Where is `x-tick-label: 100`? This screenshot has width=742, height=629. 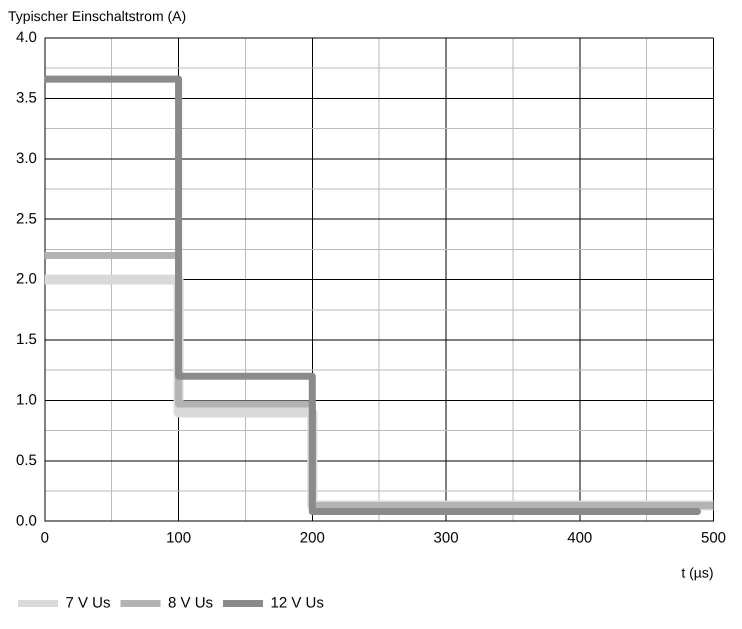 x-tick-label: 100 is located at coordinates (179, 537).